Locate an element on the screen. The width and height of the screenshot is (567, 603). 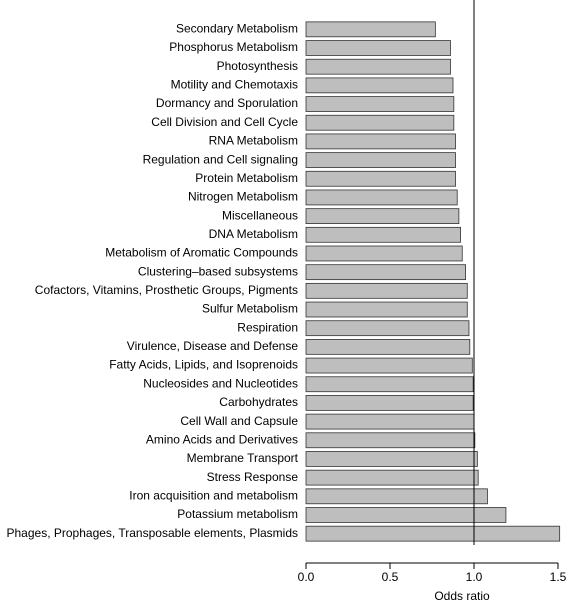
y-tick-label: Potassium metabolism is located at coordinates (237, 514).